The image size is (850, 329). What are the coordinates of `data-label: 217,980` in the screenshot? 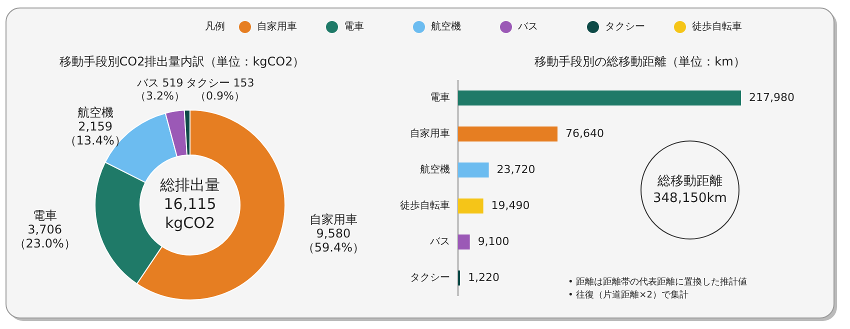 It's located at (771, 97).